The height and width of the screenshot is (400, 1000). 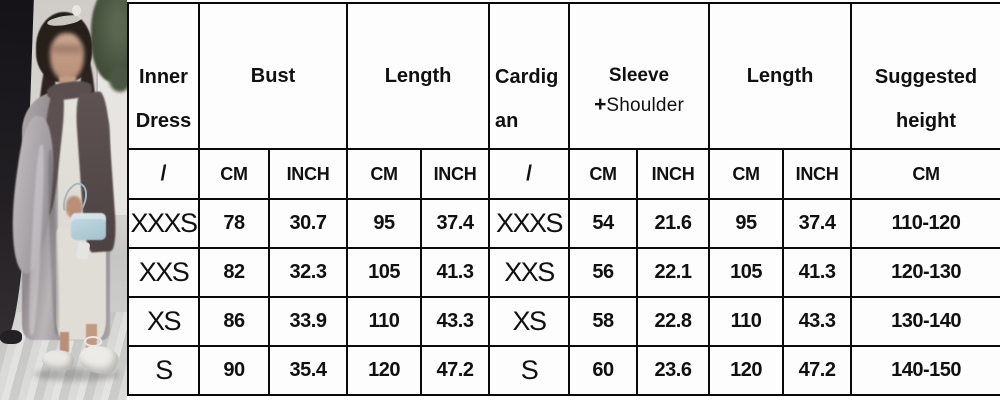 I want to click on plant-leaf, so click(x=118, y=79).